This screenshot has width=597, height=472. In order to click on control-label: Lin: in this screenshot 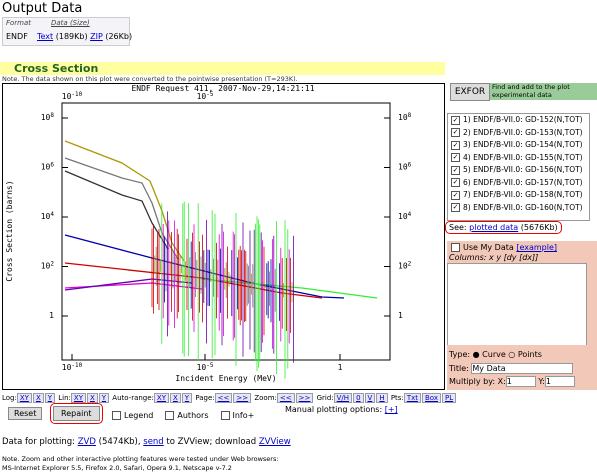, I will do `click(64, 398)`.